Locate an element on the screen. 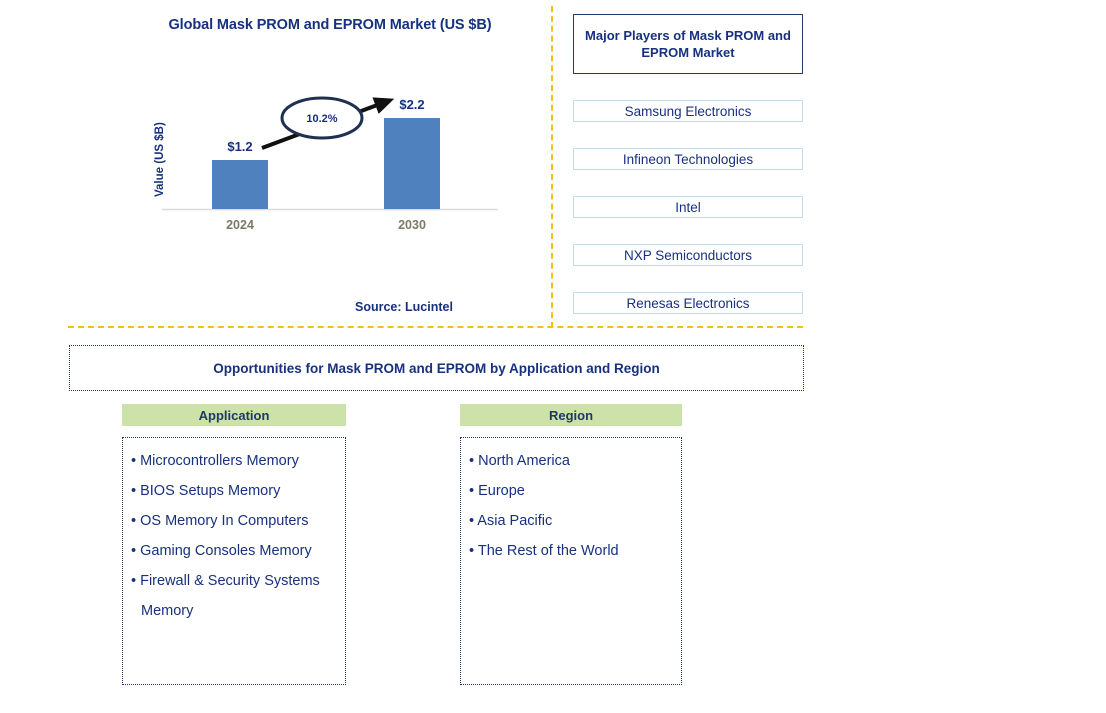  player-item-0: Samsung Electronics is located at coordinates (688, 111).